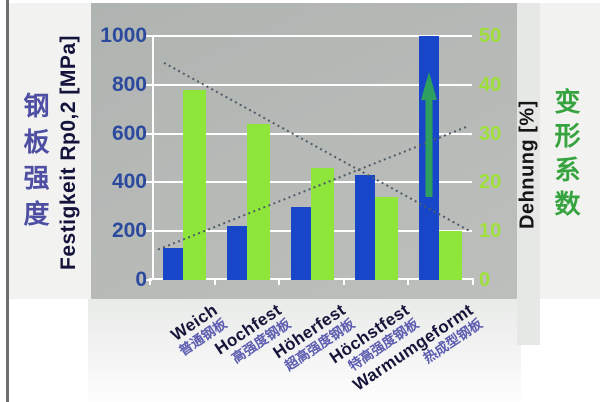 Image resolution: width=600 pixels, height=402 pixels. Describe the element at coordinates (450, 255) in the screenshot. I see `bar-elongation-warmumgeformt` at that location.